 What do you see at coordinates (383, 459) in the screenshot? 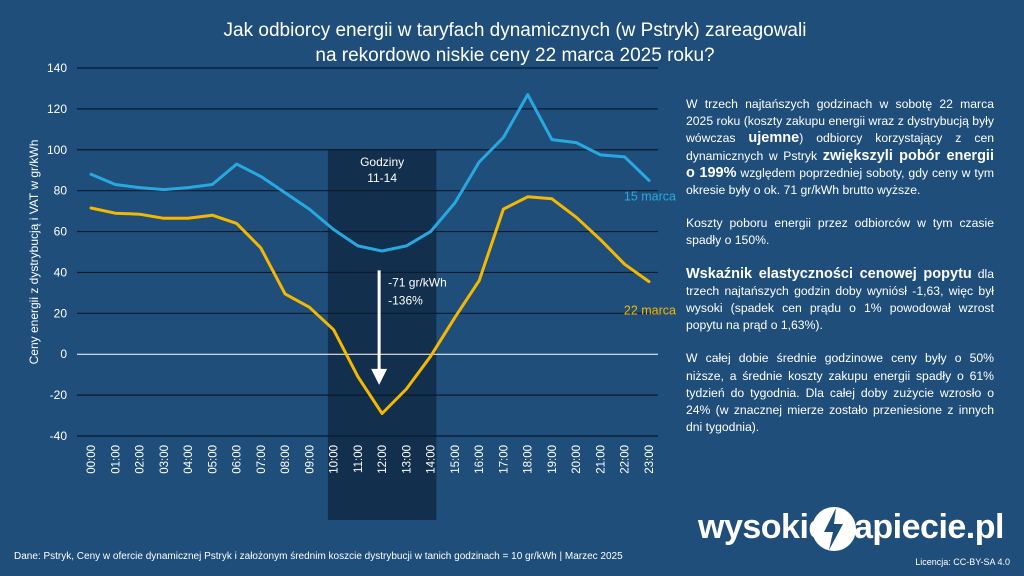
I see `x-tick-label: 12:00` at bounding box center [383, 459].